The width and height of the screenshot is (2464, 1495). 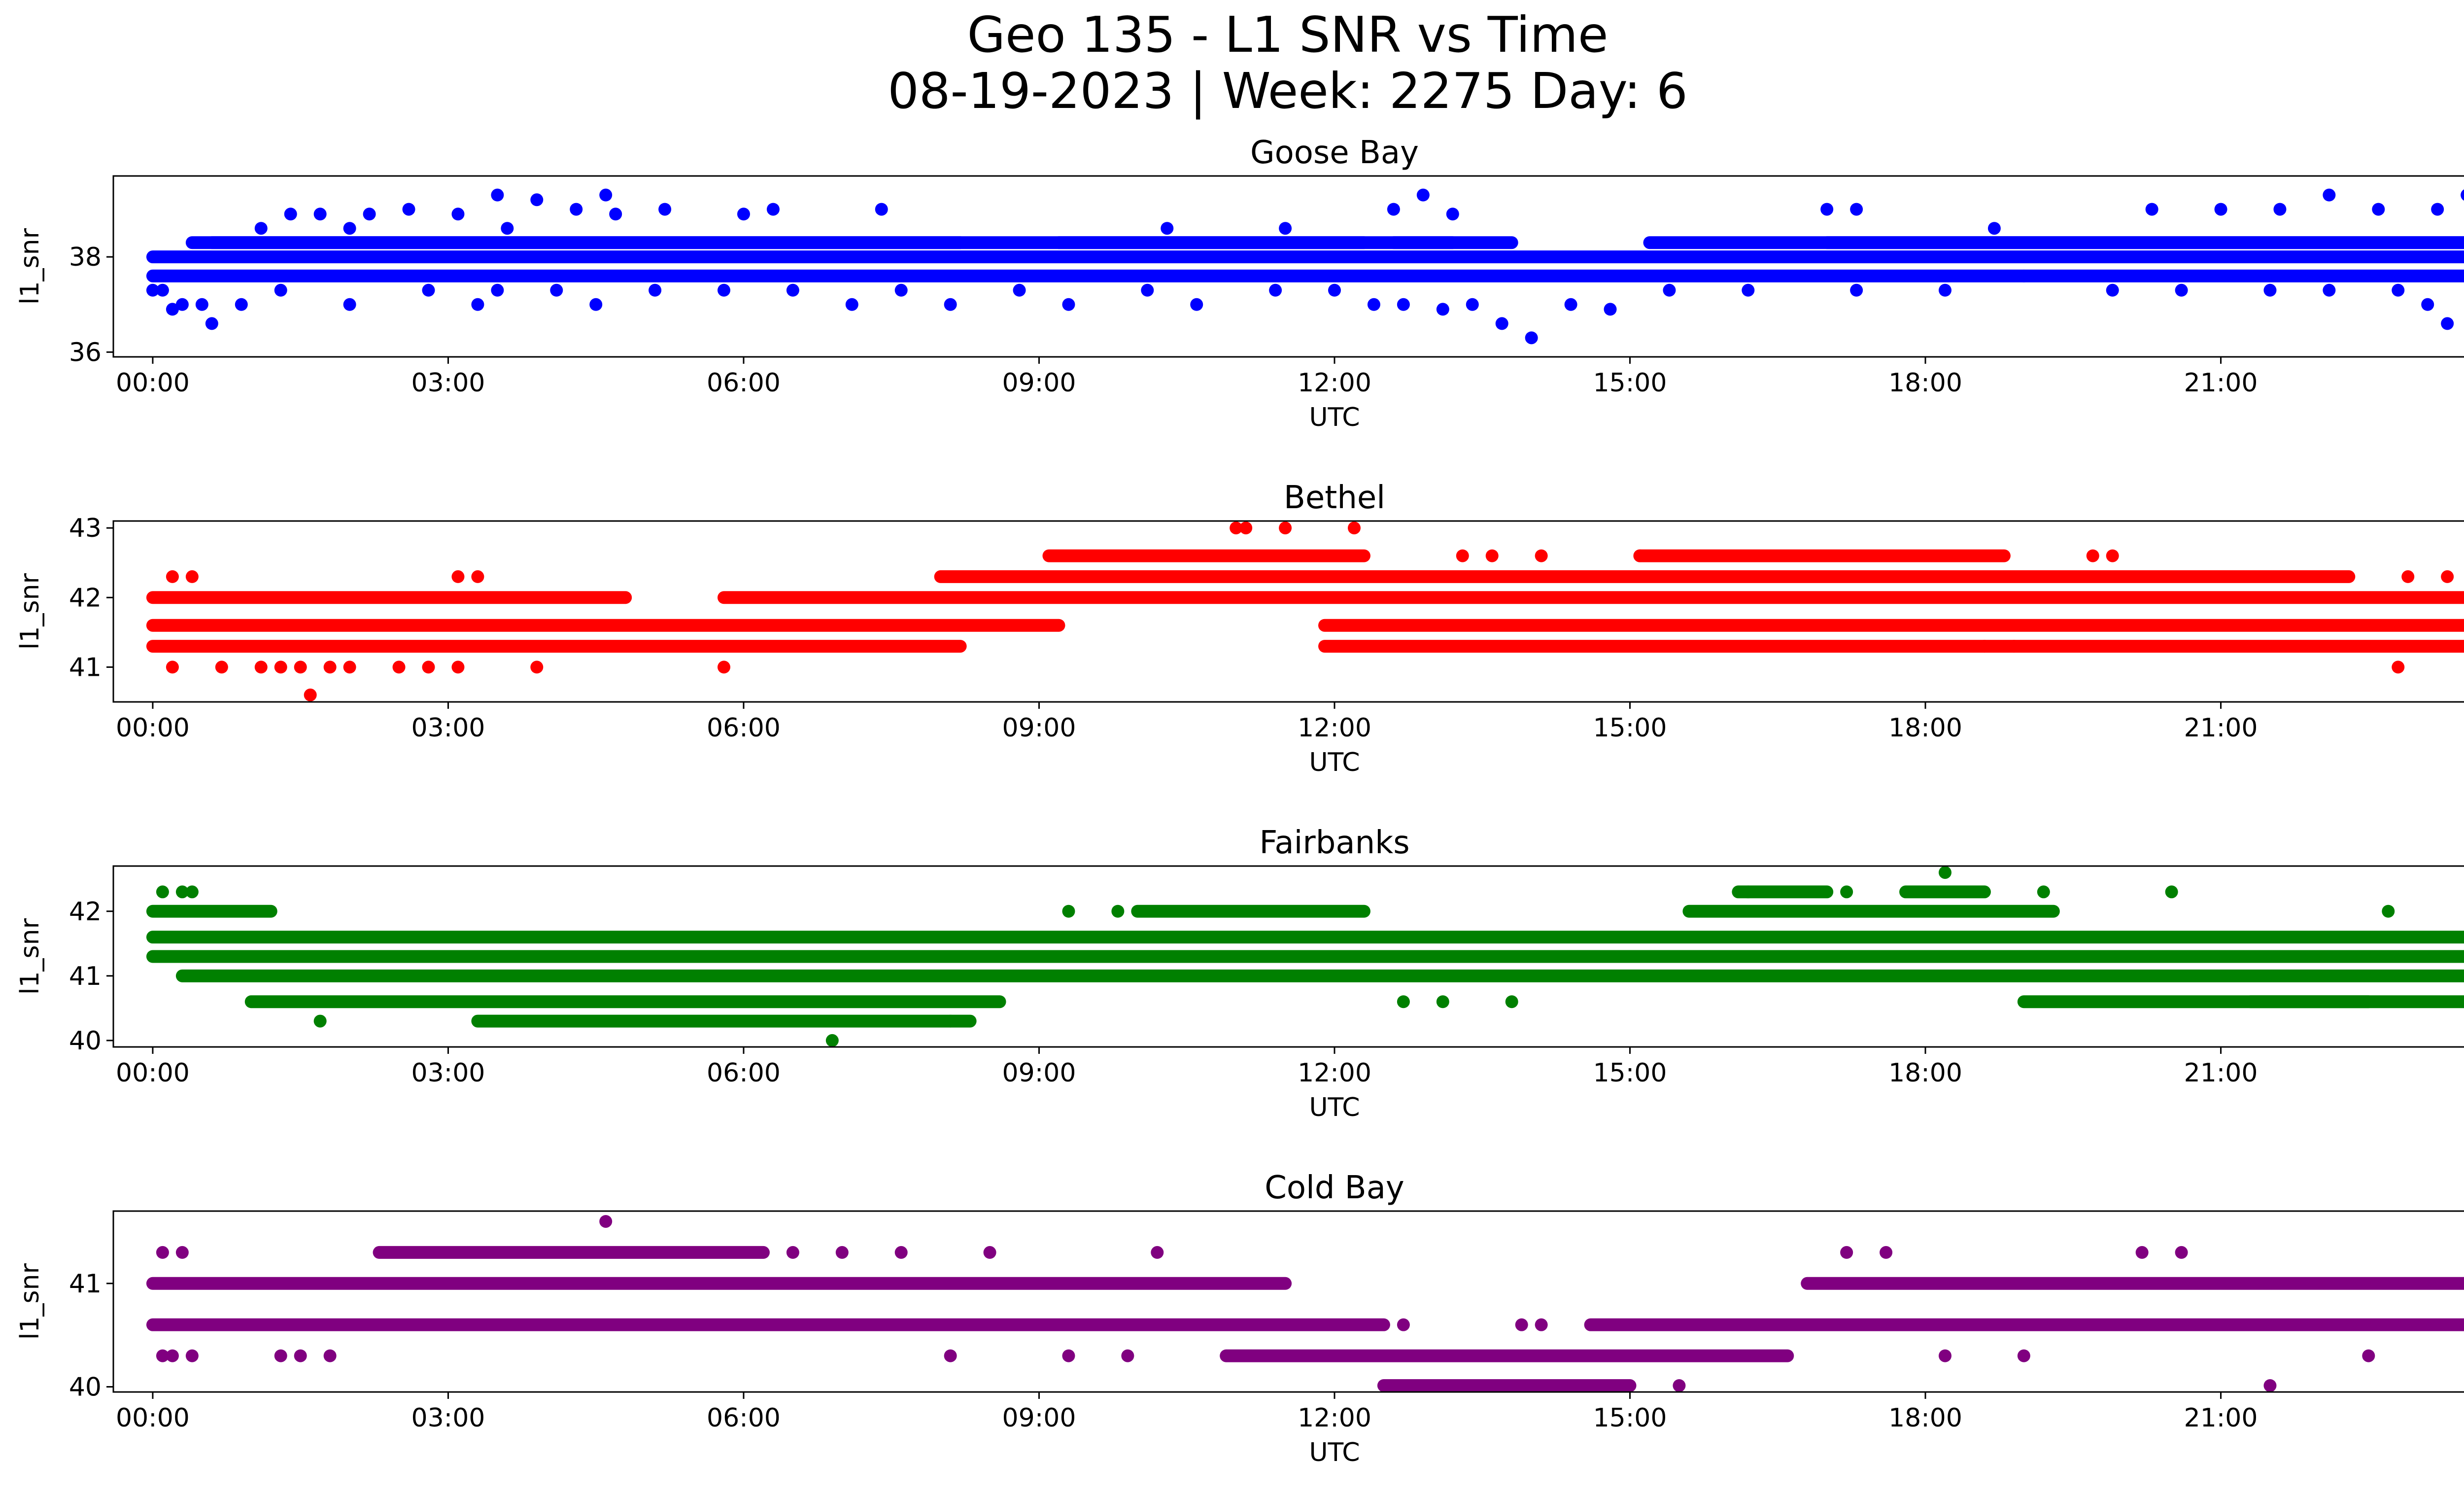 What do you see at coordinates (1288, 91) in the screenshot?
I see `figure-title-line-2: 08-19-2023 | Week: 2275 Day: 6` at bounding box center [1288, 91].